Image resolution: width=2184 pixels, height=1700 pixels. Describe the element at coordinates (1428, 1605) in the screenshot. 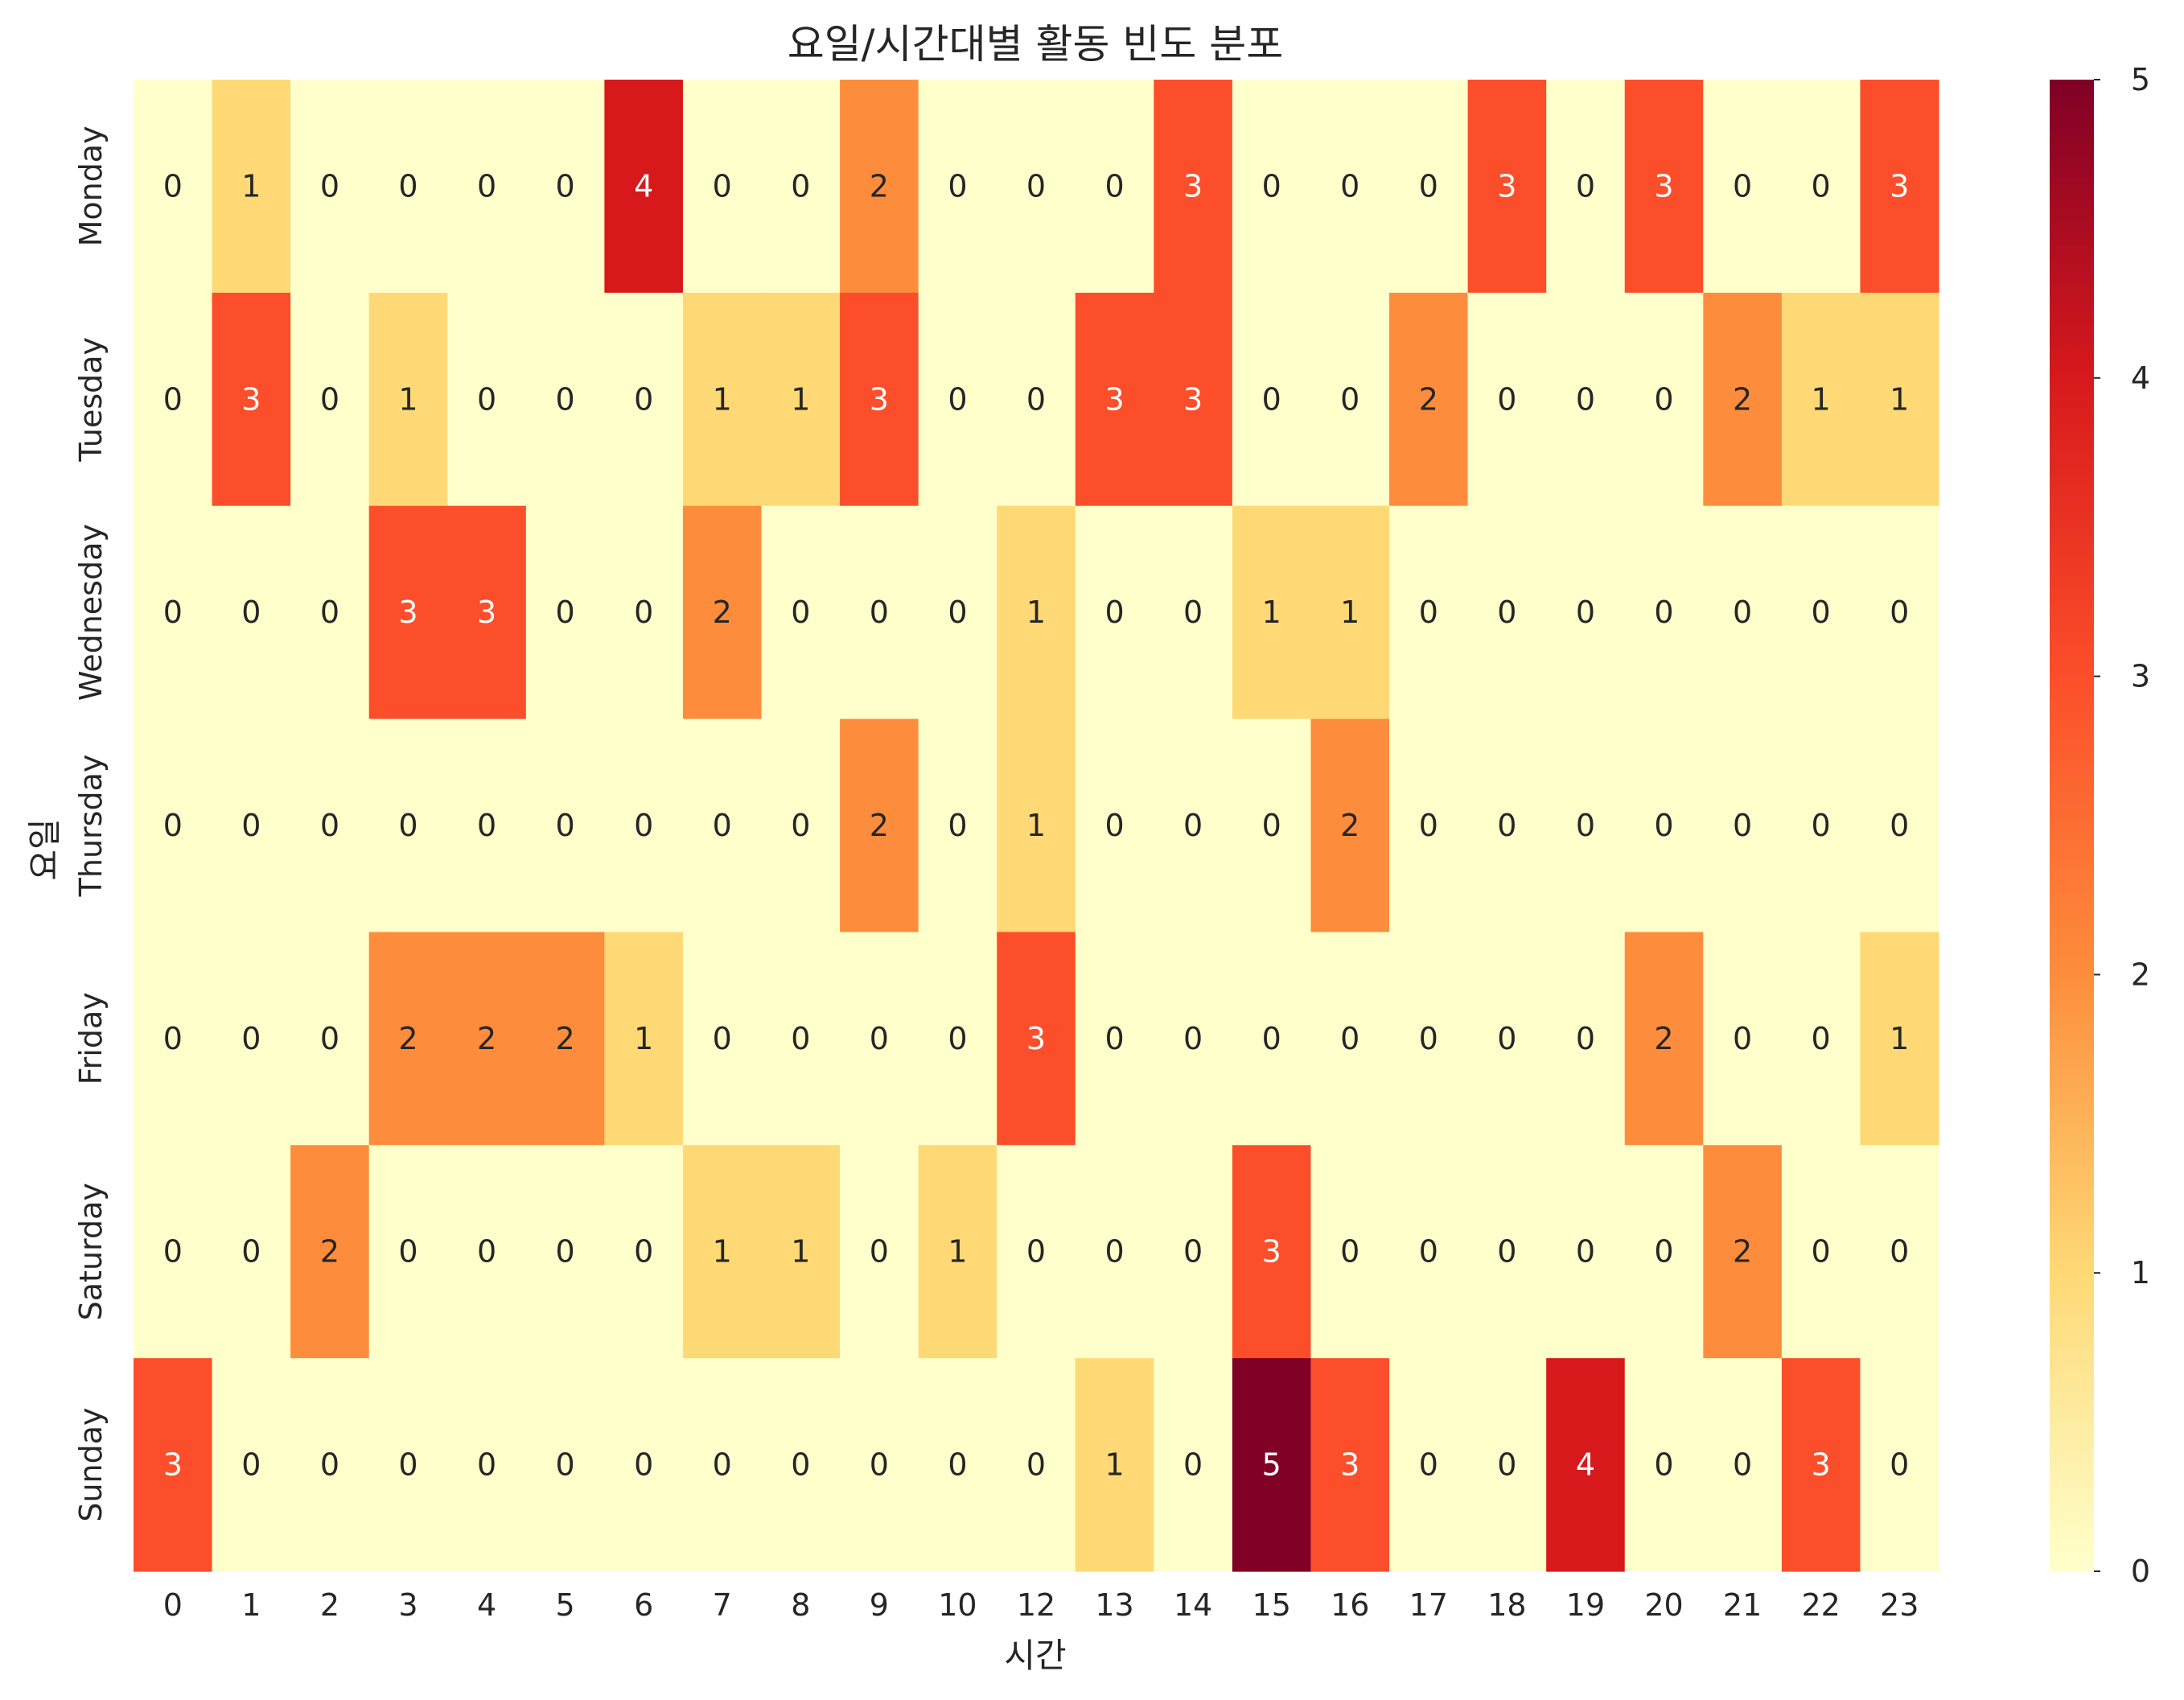

I see `x-tick-label: 17` at that location.